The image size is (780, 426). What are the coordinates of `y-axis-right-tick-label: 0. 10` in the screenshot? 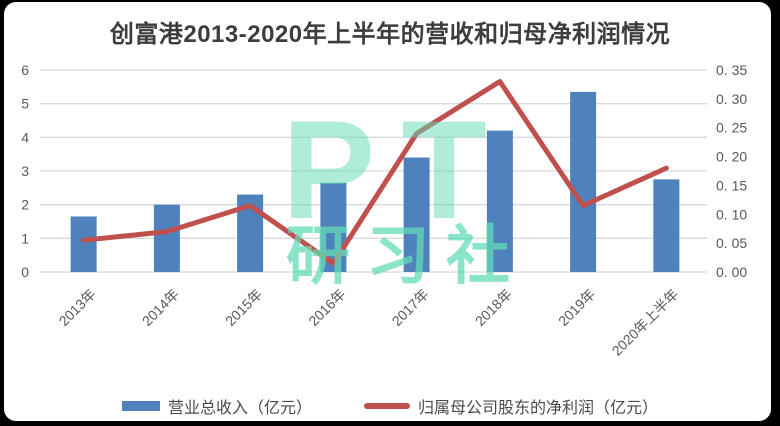 It's located at (731, 214).